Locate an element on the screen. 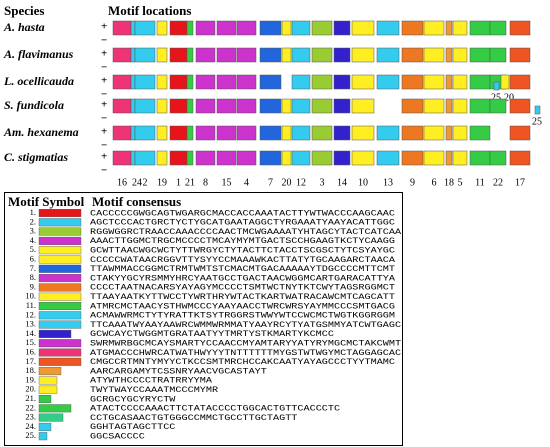 The image size is (550, 447). species-name: L. ocellicauda is located at coordinates (38, 81).